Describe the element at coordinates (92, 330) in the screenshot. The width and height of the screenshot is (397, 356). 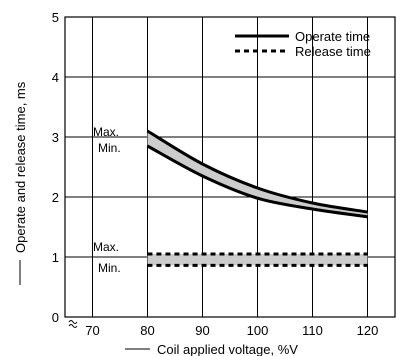
I see `x-tick-label-70: 70` at that location.